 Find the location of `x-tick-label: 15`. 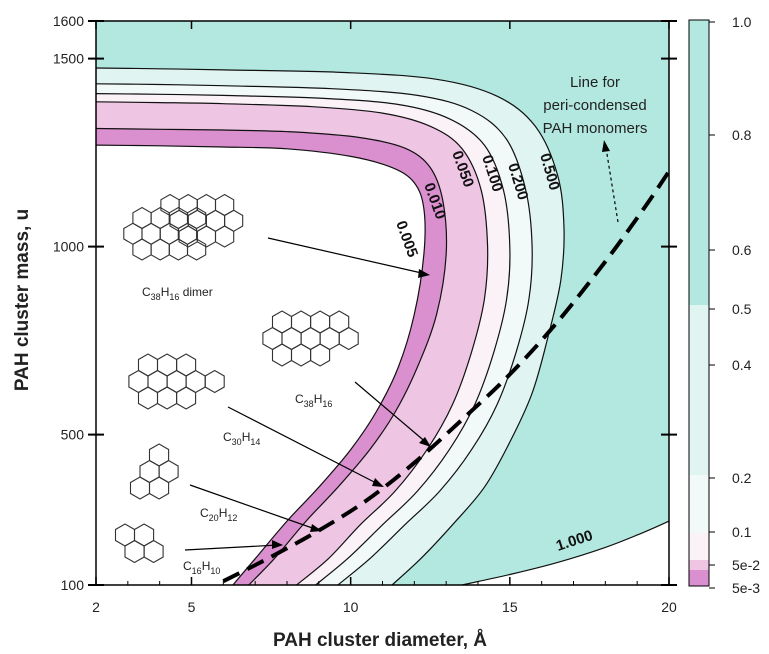

x-tick-label: 15 is located at coordinates (510, 607).